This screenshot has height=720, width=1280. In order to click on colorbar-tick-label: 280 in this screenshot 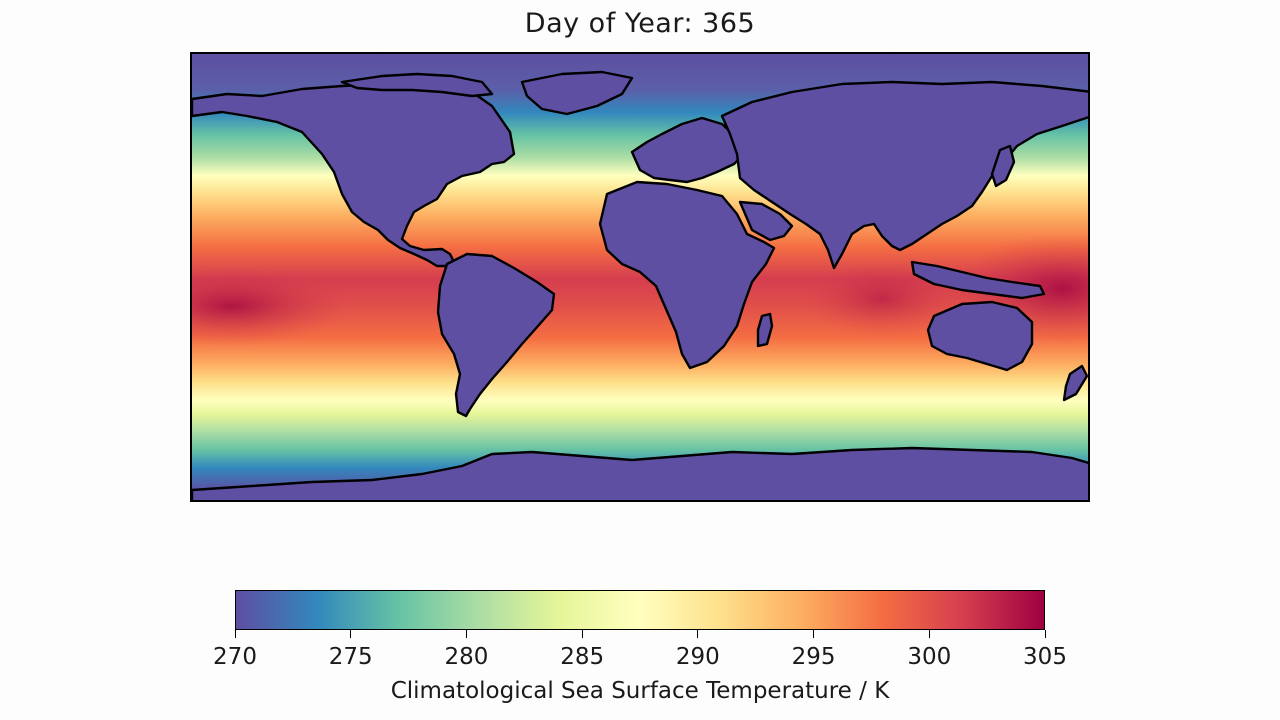, I will do `click(466, 657)`.